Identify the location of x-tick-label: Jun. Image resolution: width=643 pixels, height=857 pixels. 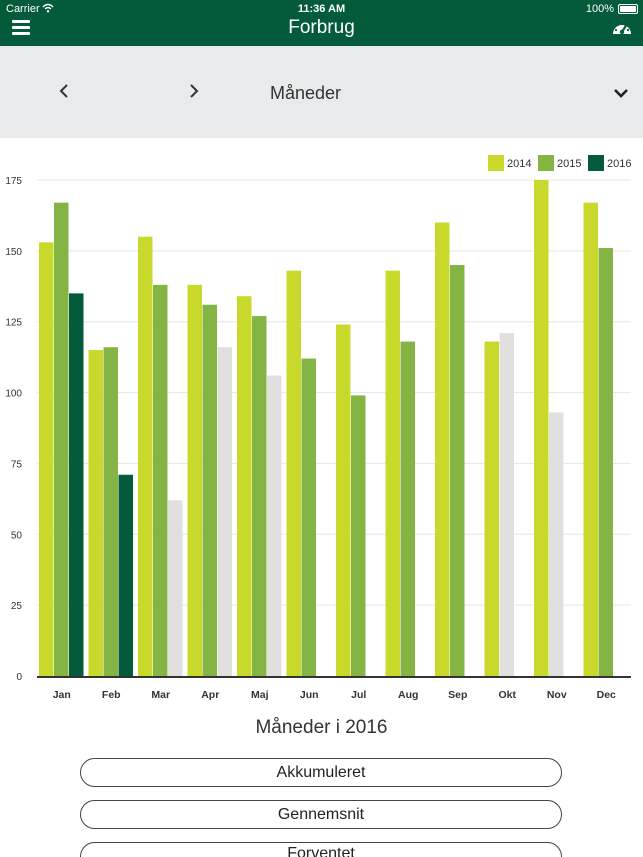
(309, 695).